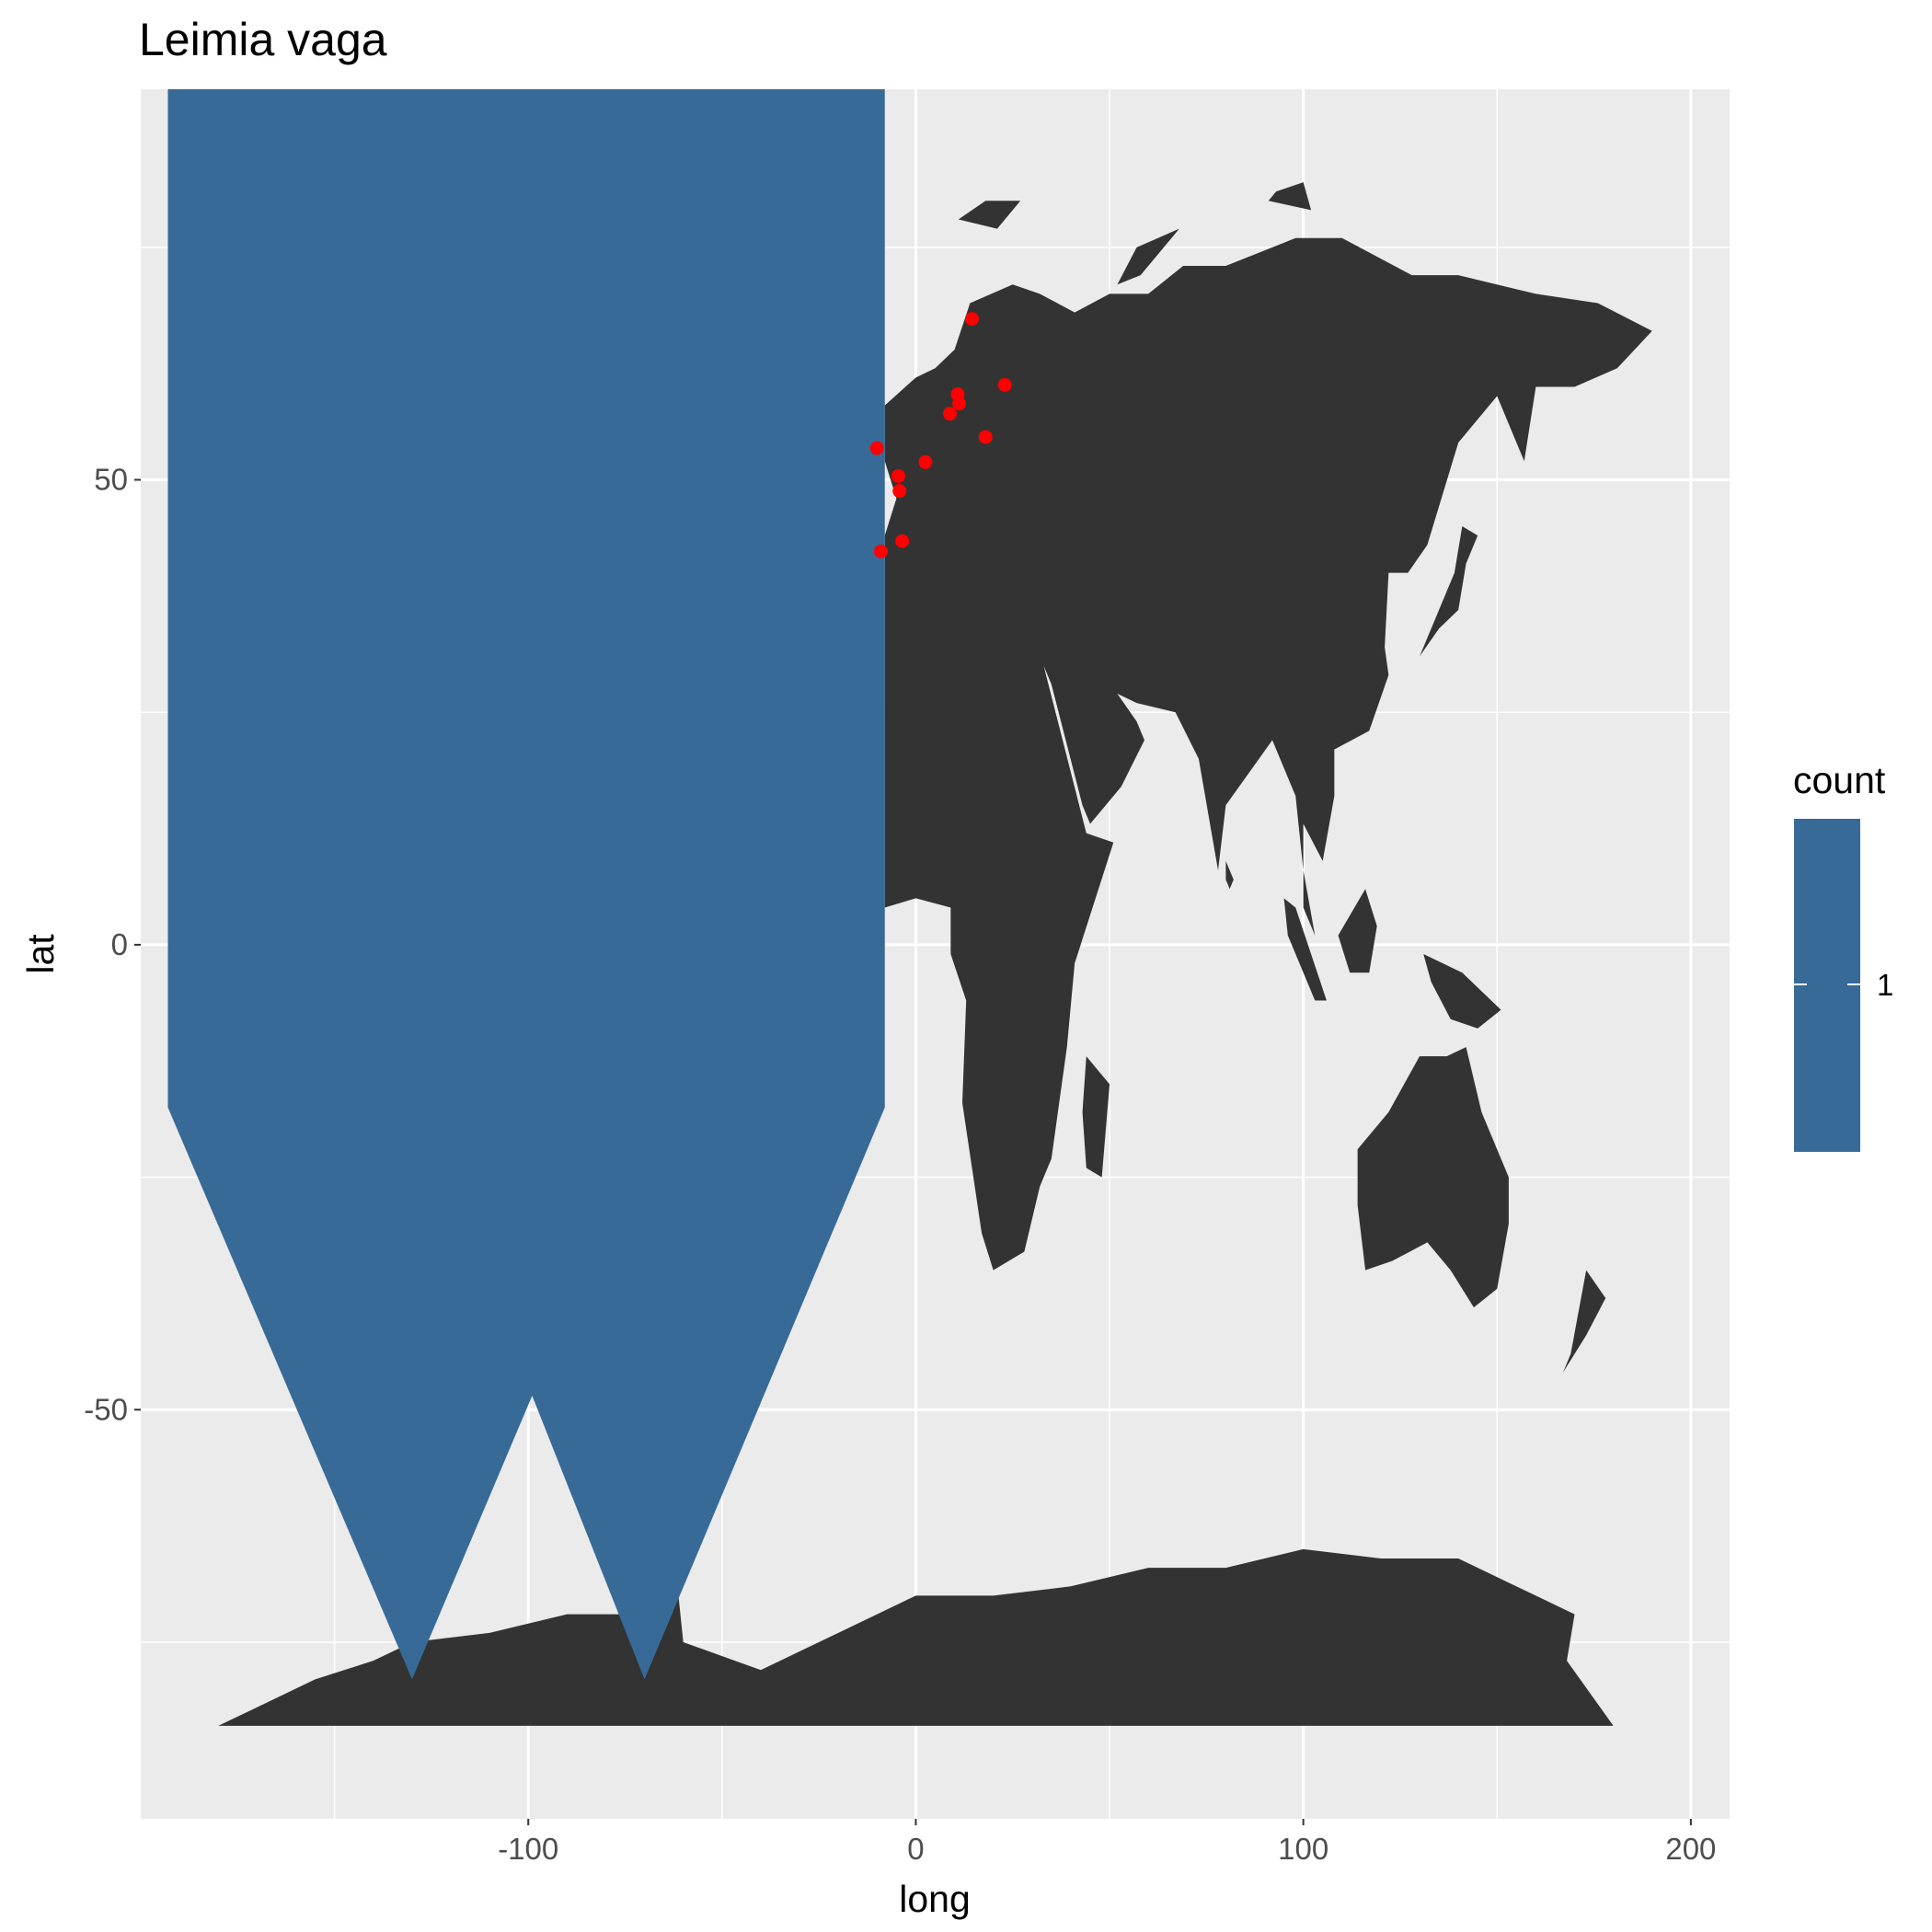 This screenshot has height=1932, width=1932. I want to click on land-svalbard, so click(989, 215).